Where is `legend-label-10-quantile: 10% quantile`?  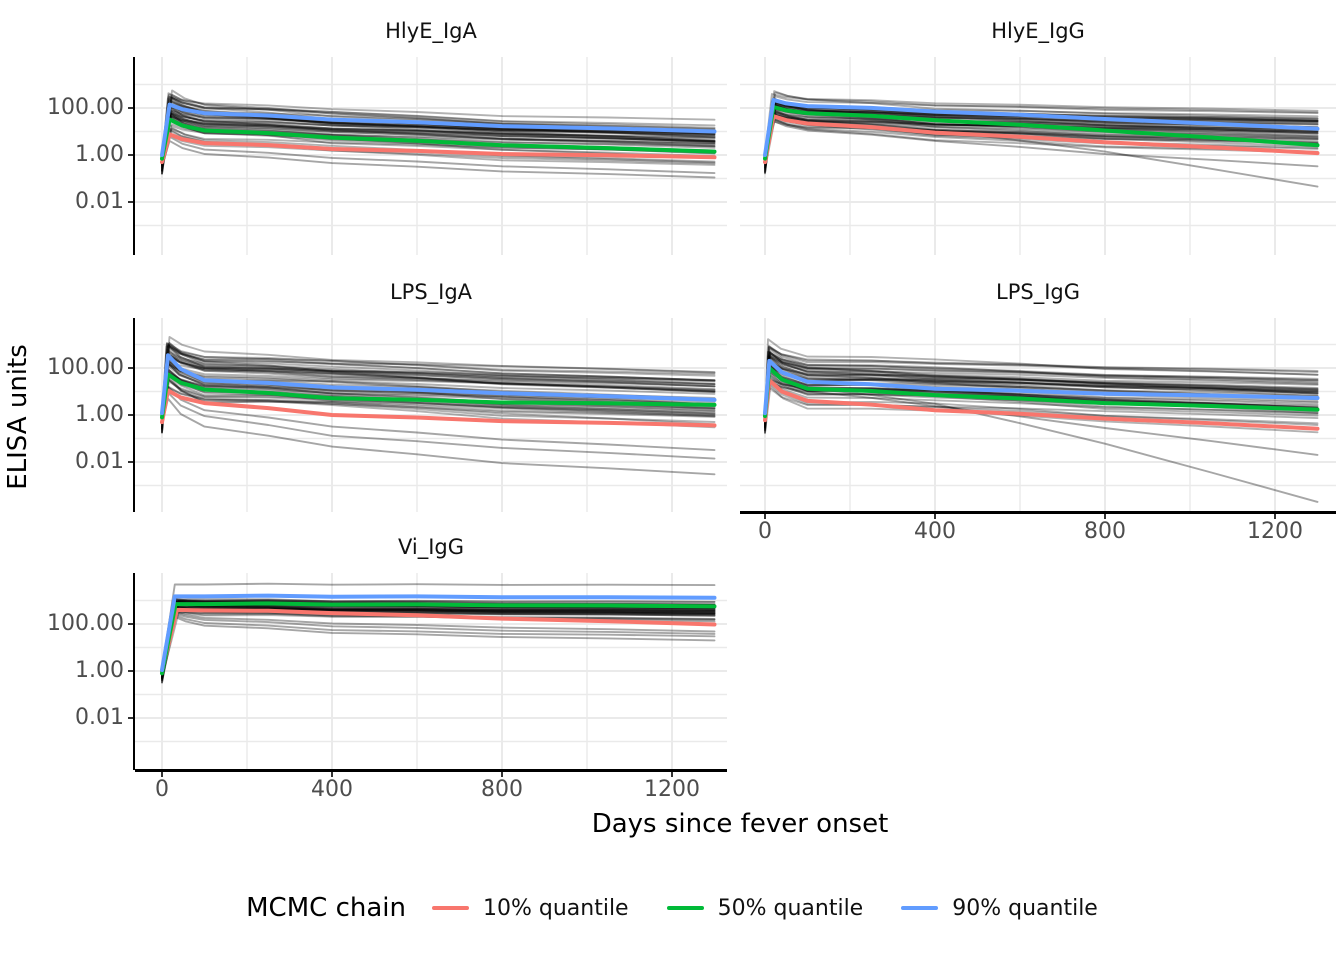 legend-label-10-quantile: 10% quantile is located at coordinates (555, 908).